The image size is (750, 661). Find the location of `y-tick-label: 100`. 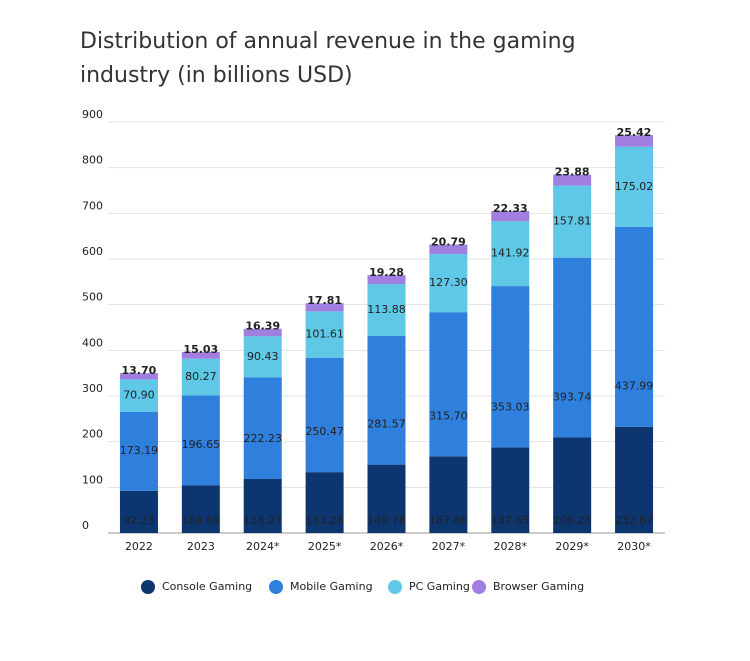

y-tick-label: 100 is located at coordinates (92, 479).